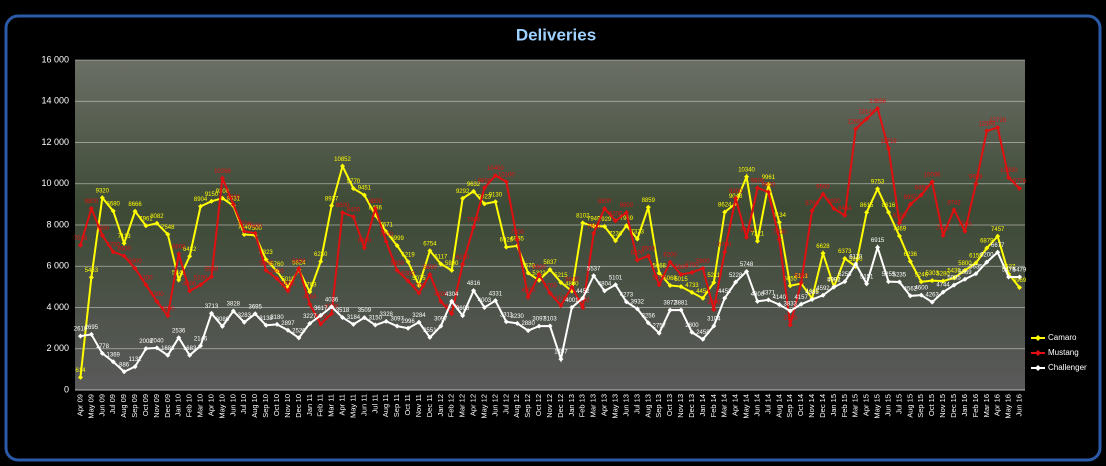 The width and height of the screenshot is (1106, 466). I want to click on data-label: 8931, so click(234, 199).